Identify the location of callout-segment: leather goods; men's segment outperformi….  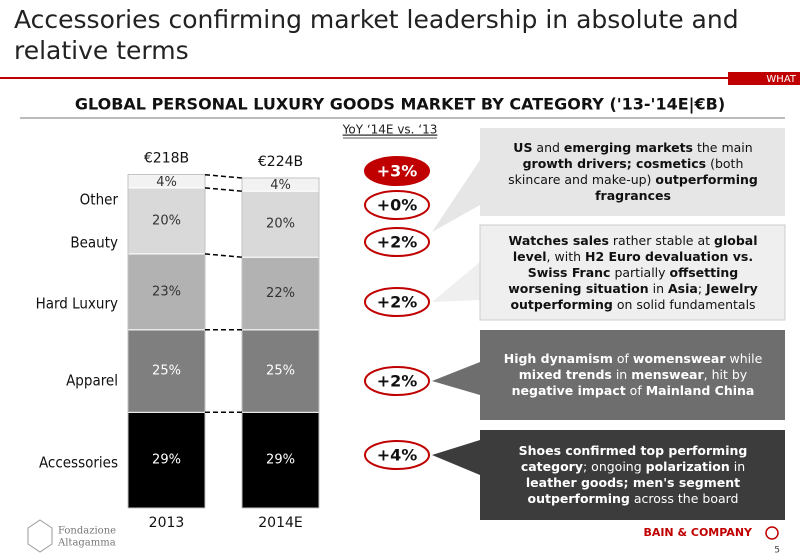
(635, 490).